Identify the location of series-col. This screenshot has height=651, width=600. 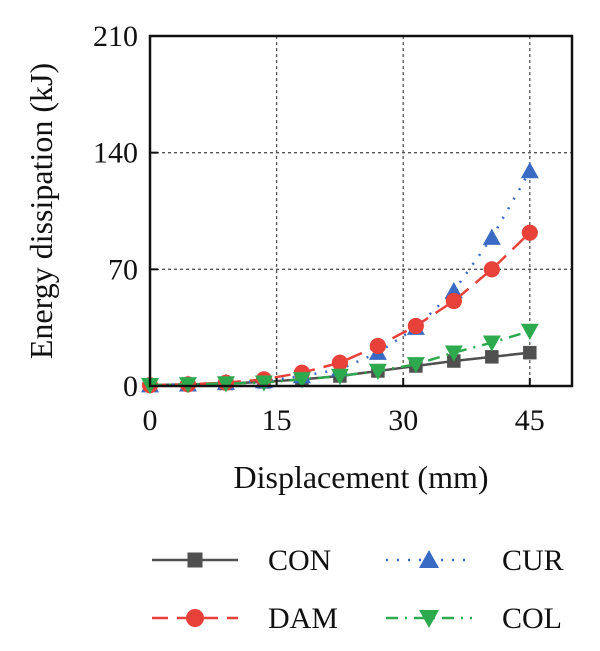
(340, 359).